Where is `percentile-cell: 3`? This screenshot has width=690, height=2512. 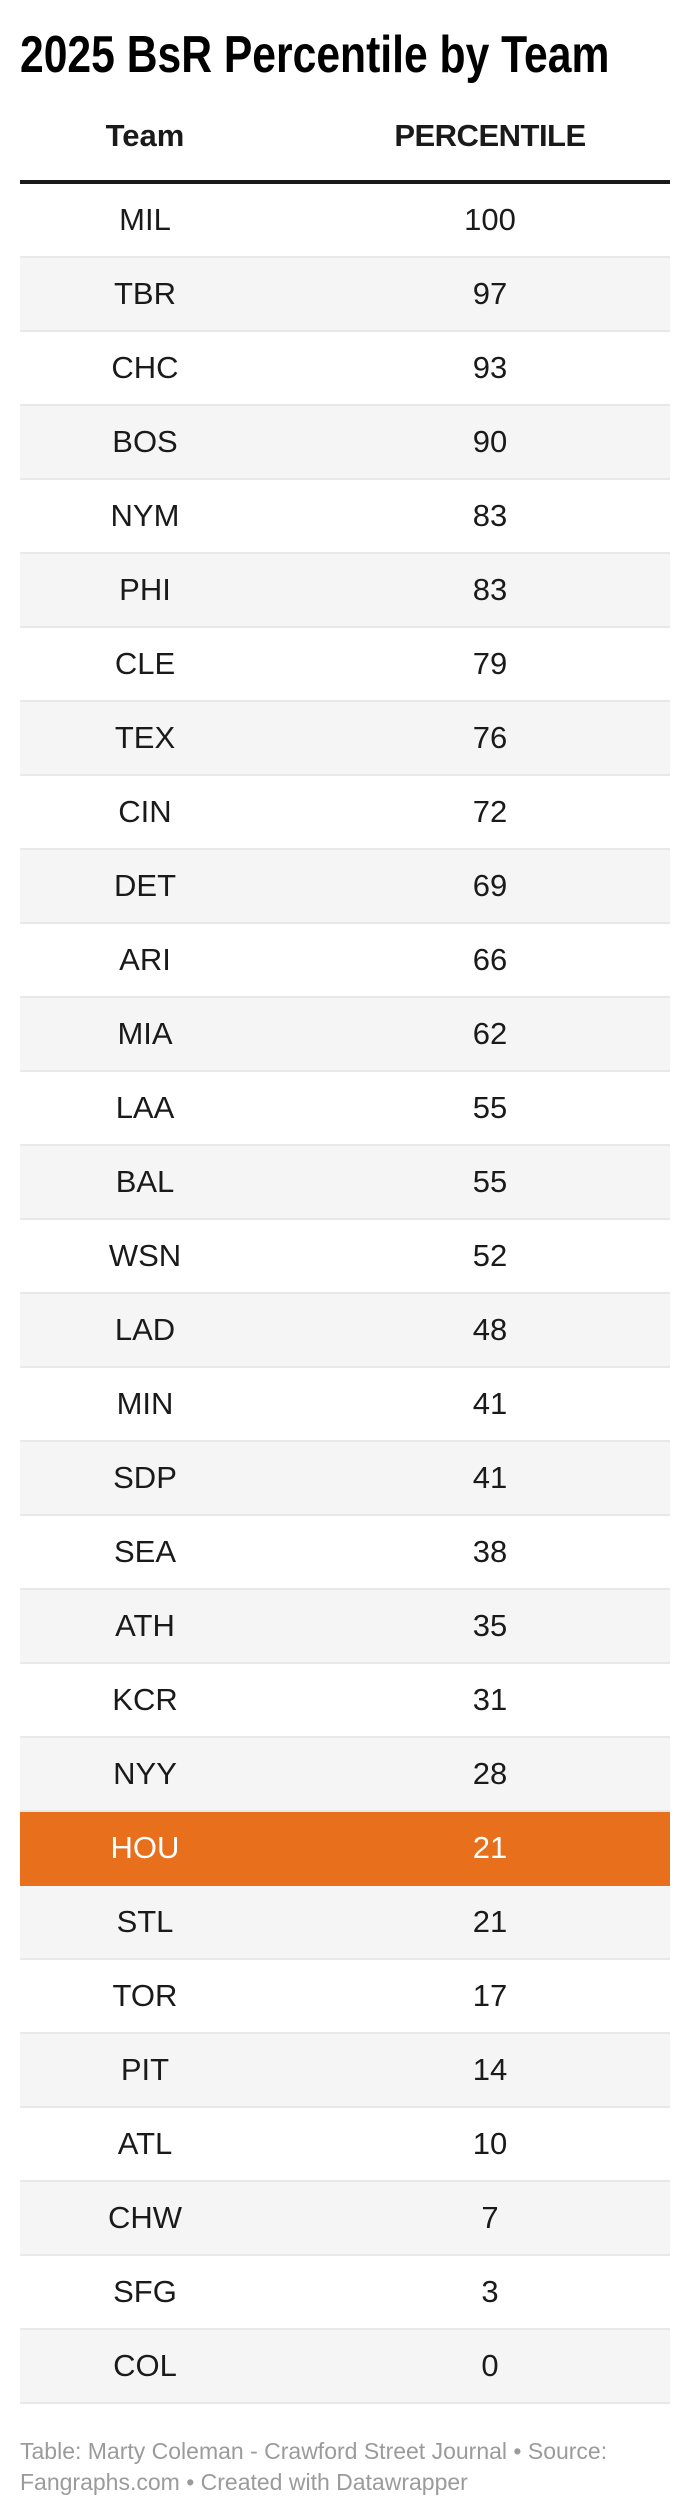 percentile-cell: 3 is located at coordinates (490, 2291).